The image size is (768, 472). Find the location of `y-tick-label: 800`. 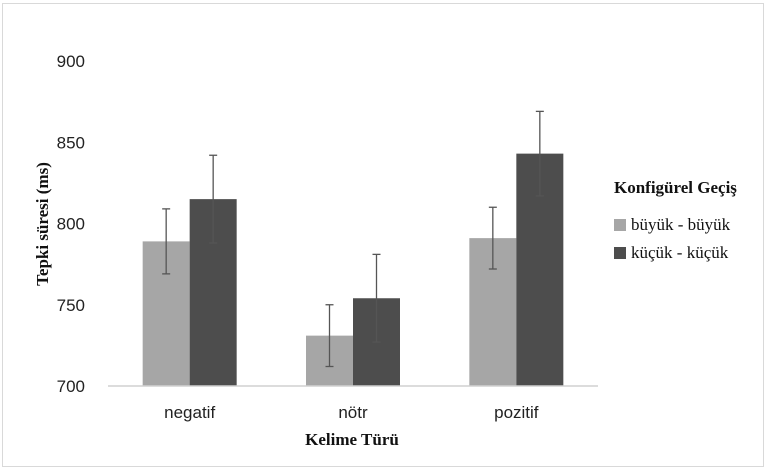

y-tick-label: 800 is located at coordinates (71, 224).